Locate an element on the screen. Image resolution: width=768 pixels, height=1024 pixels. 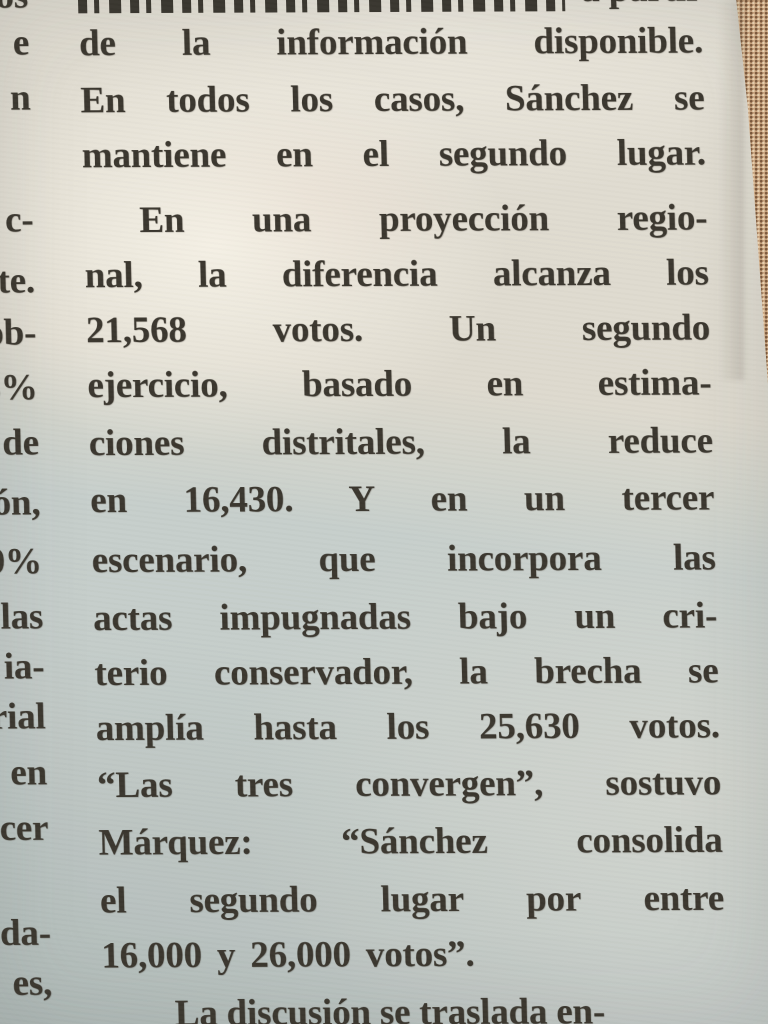
left-column-fragment: rial is located at coordinates (23, 717).